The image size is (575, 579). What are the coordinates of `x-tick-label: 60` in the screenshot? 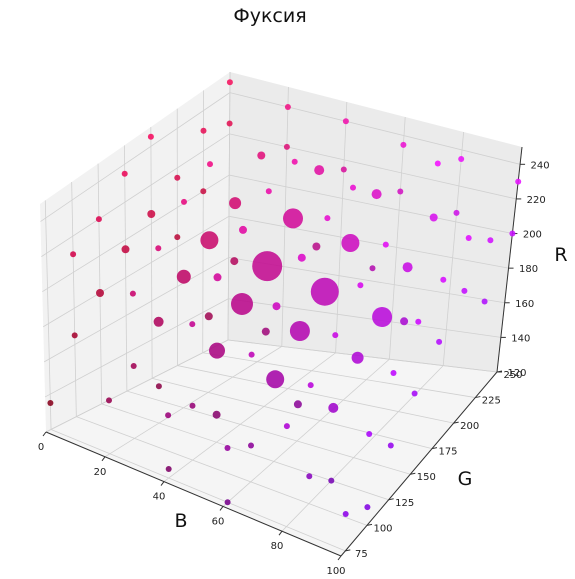 It's located at (218, 521).